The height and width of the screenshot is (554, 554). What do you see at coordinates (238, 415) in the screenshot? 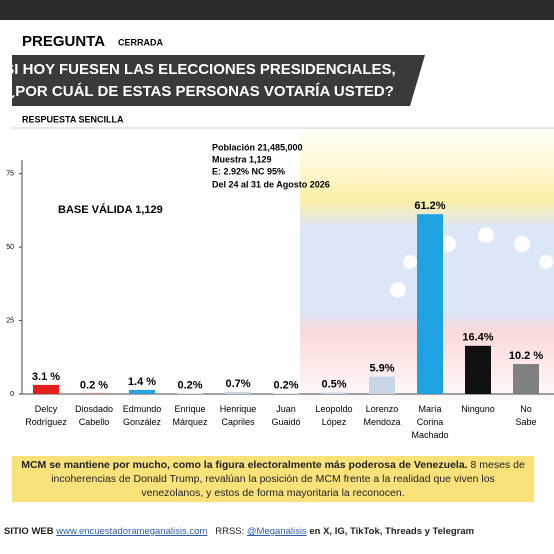
I see `x-tick-label: Henrique Capriles` at bounding box center [238, 415].